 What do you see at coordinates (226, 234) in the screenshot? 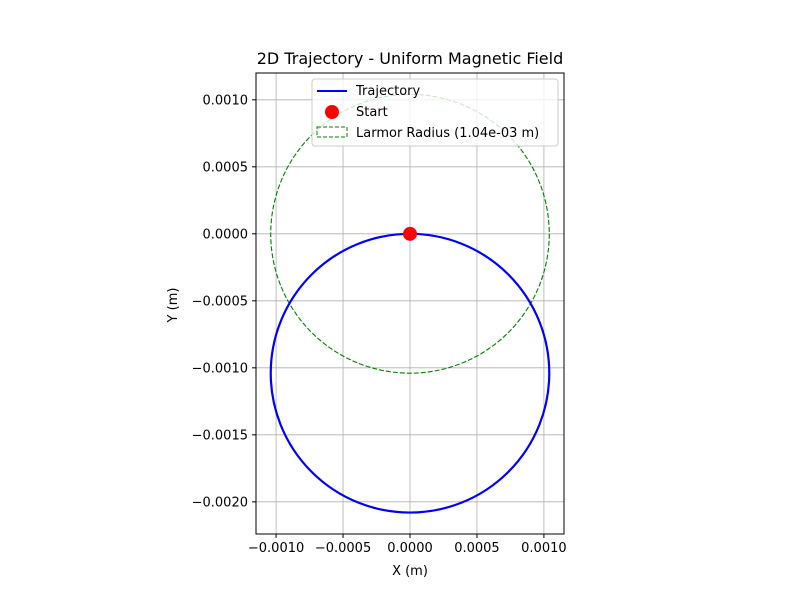
I see `y-tick-label: 0.0000` at bounding box center [226, 234].